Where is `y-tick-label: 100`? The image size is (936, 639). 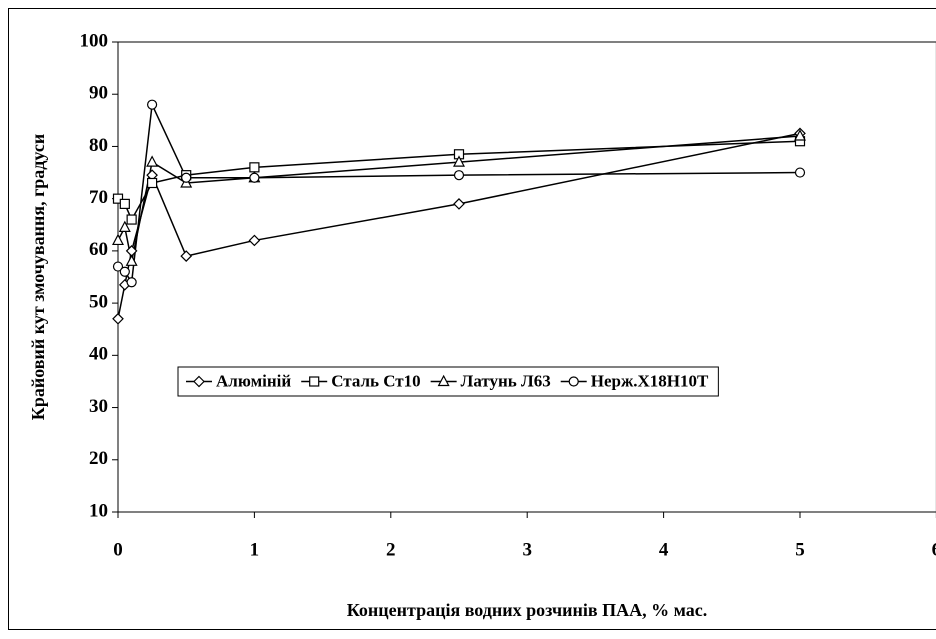 y-tick-label: 100 is located at coordinates (94, 40).